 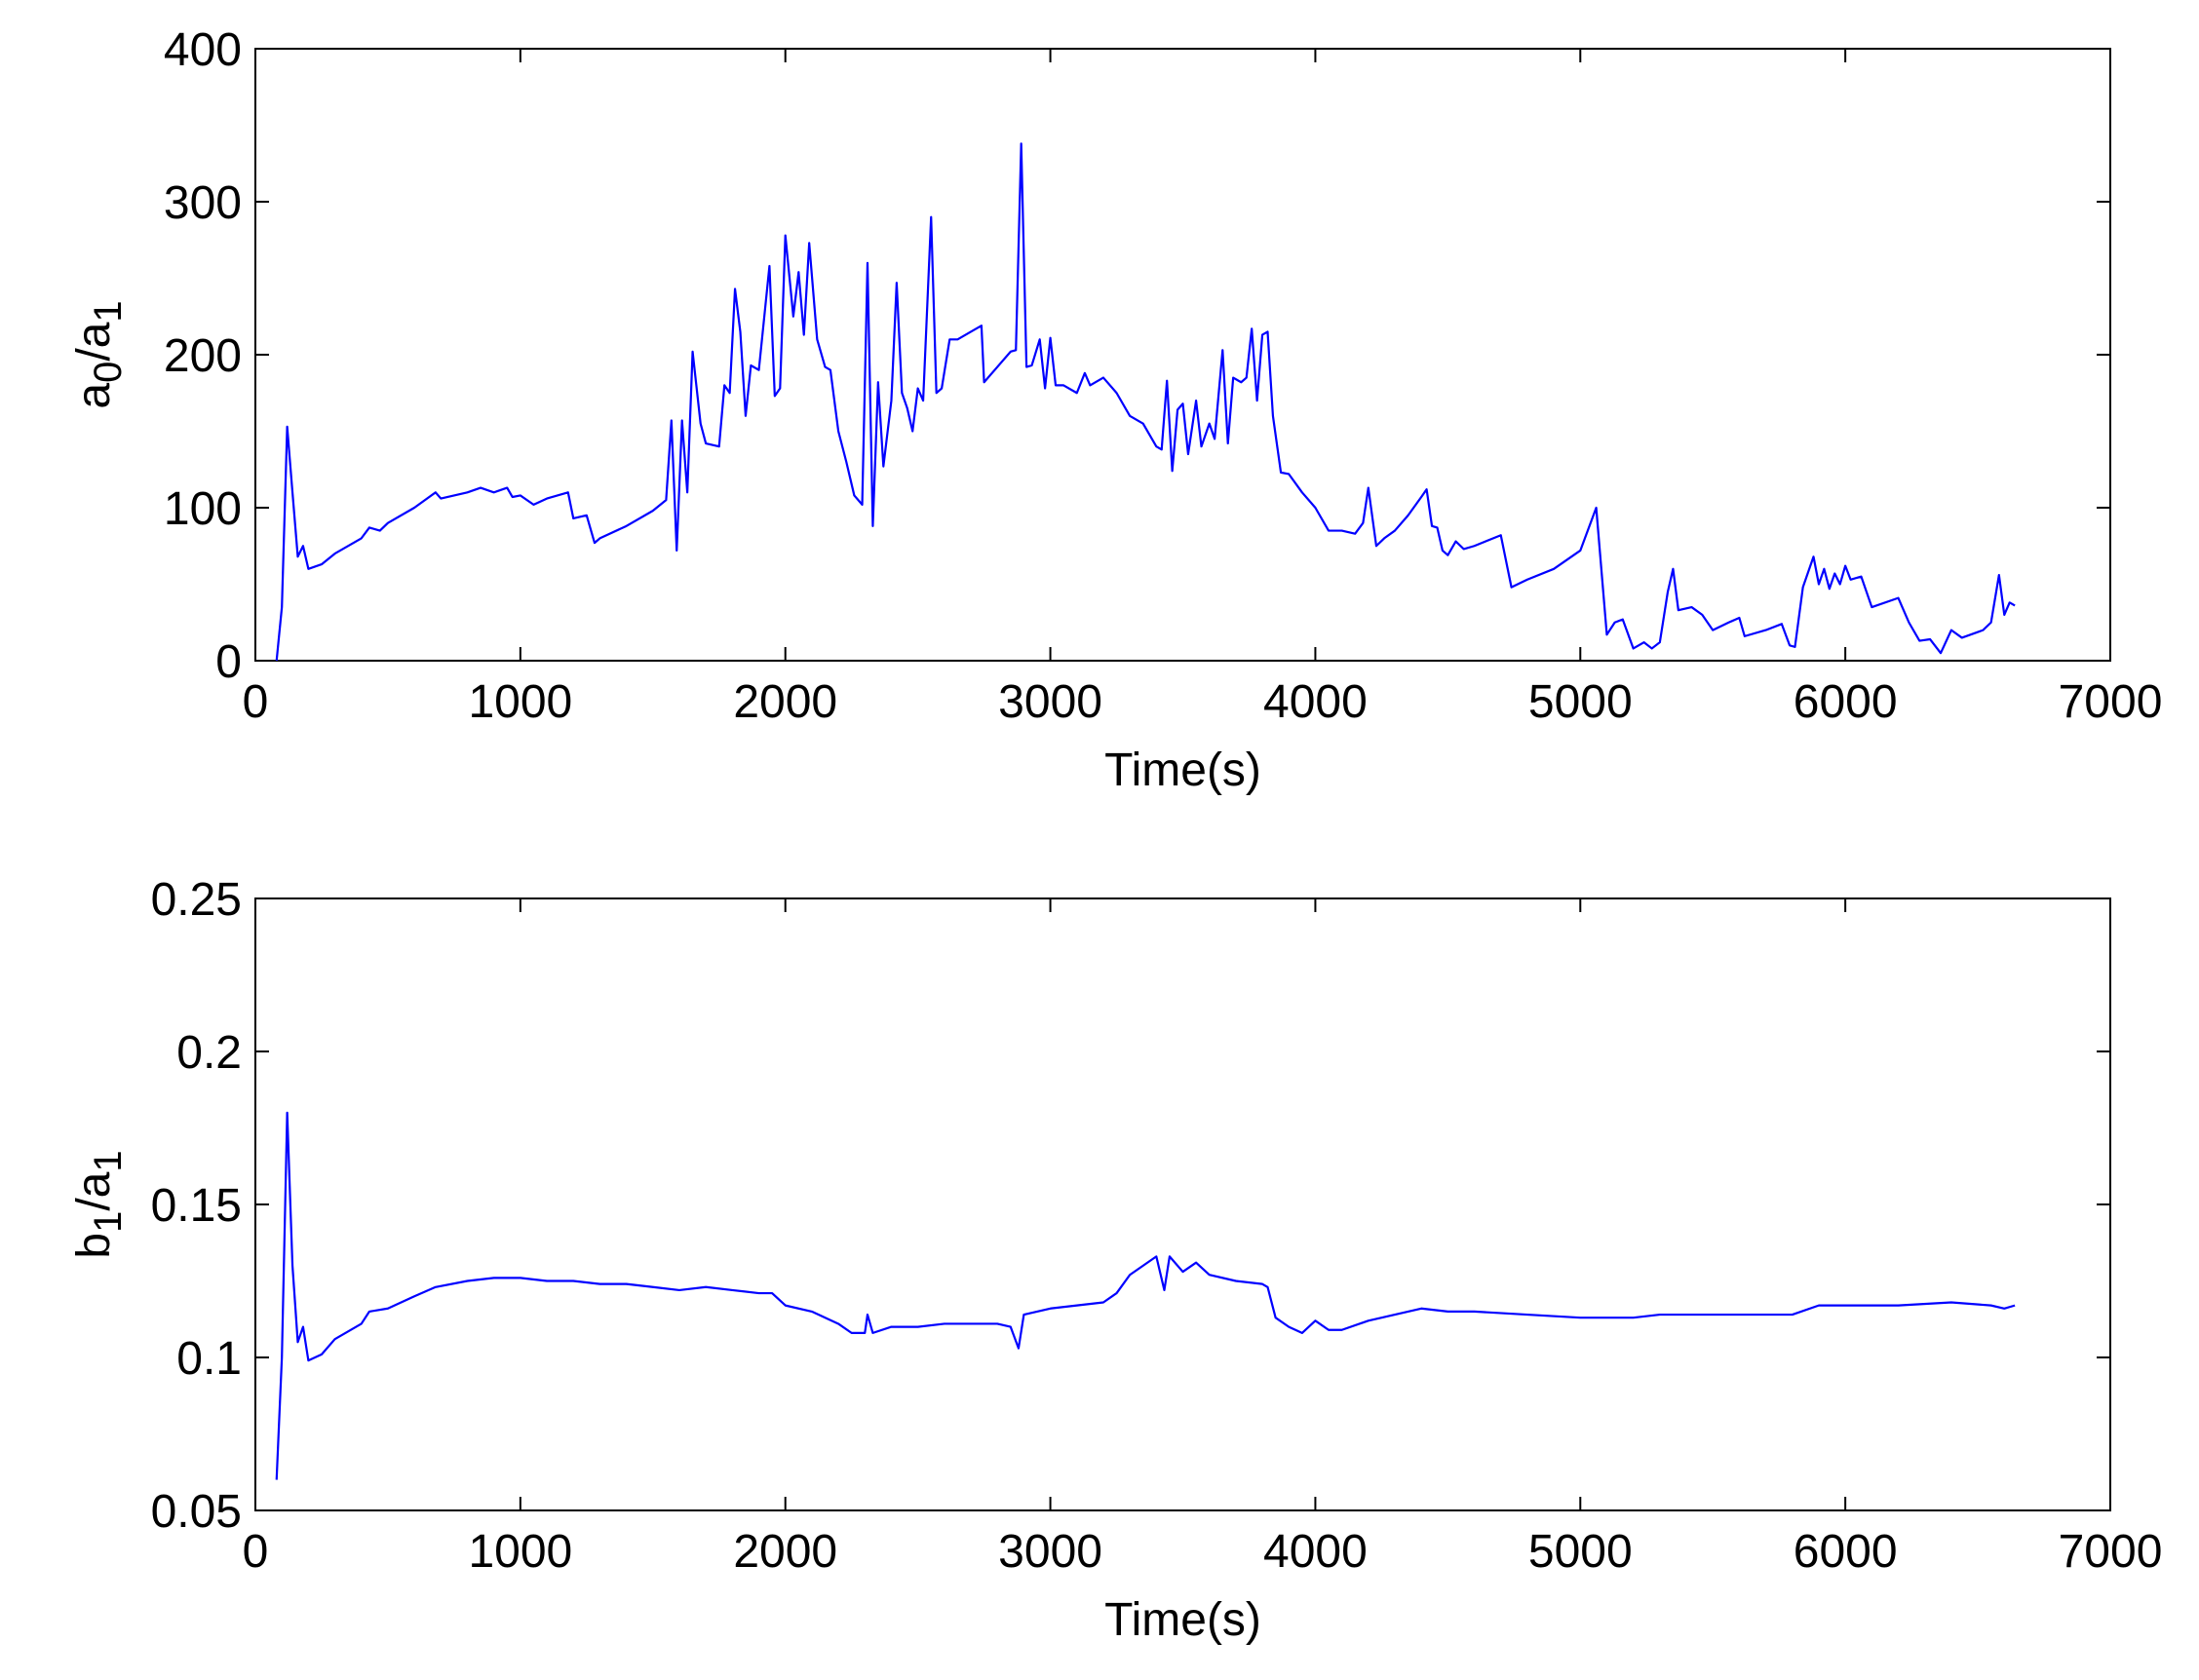 I want to click on y-tick-label: 0.05, so click(x=196, y=1512).